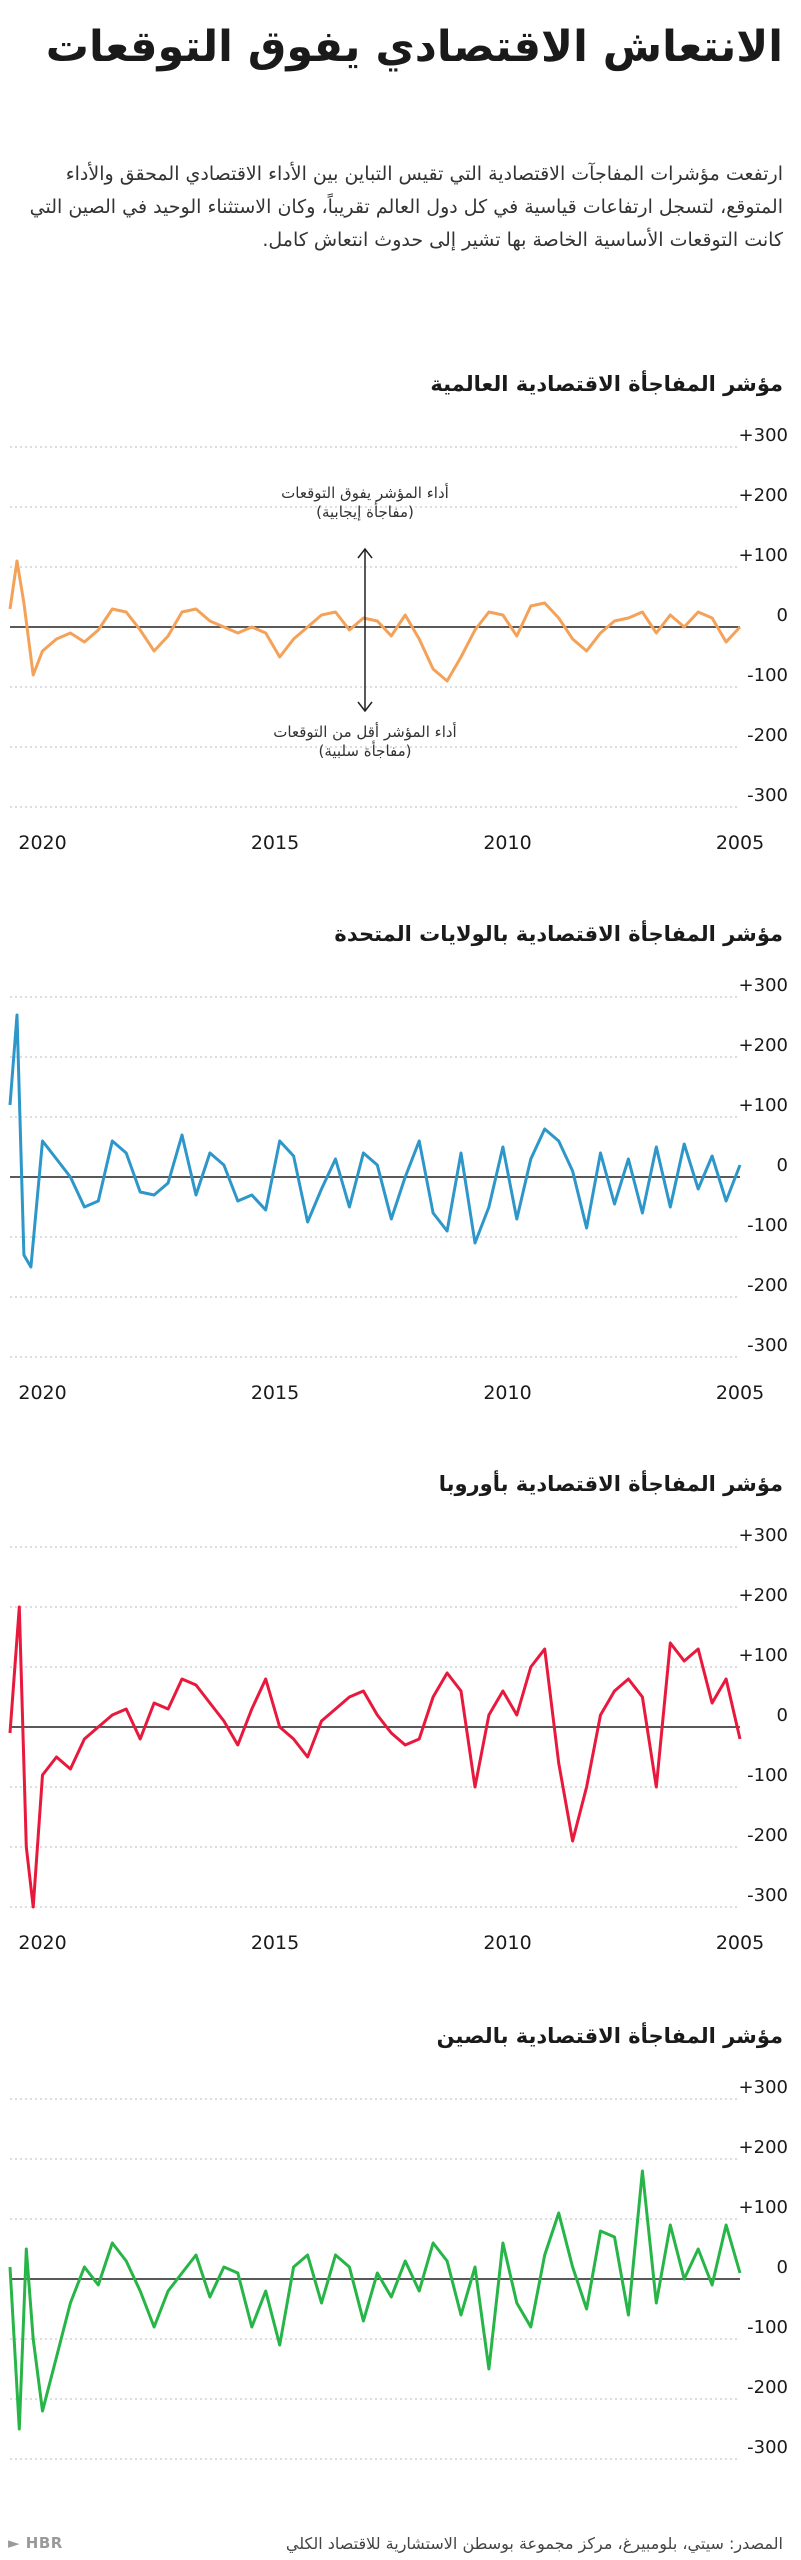 This screenshot has height=2560, width=801. What do you see at coordinates (365, 511) in the screenshot?
I see `annotation-positive-sub: (مفاجأة إيجابية)` at bounding box center [365, 511].